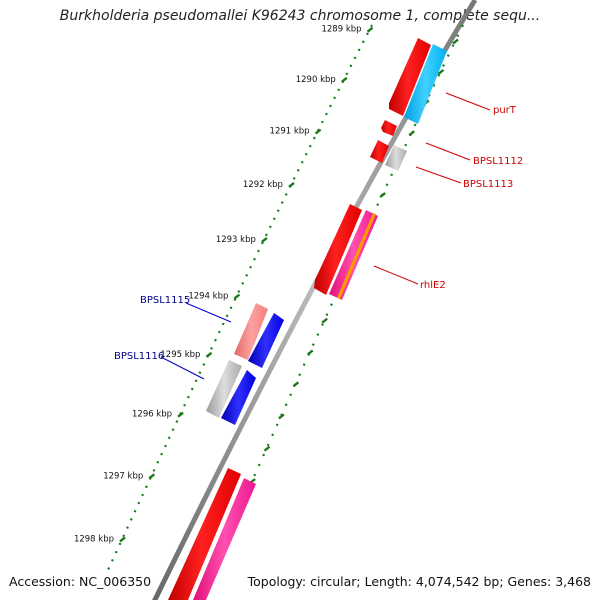 The width and height of the screenshot is (600, 600). Describe the element at coordinates (505, 110) in the screenshot. I see `gene-label-purT: purT` at that location.